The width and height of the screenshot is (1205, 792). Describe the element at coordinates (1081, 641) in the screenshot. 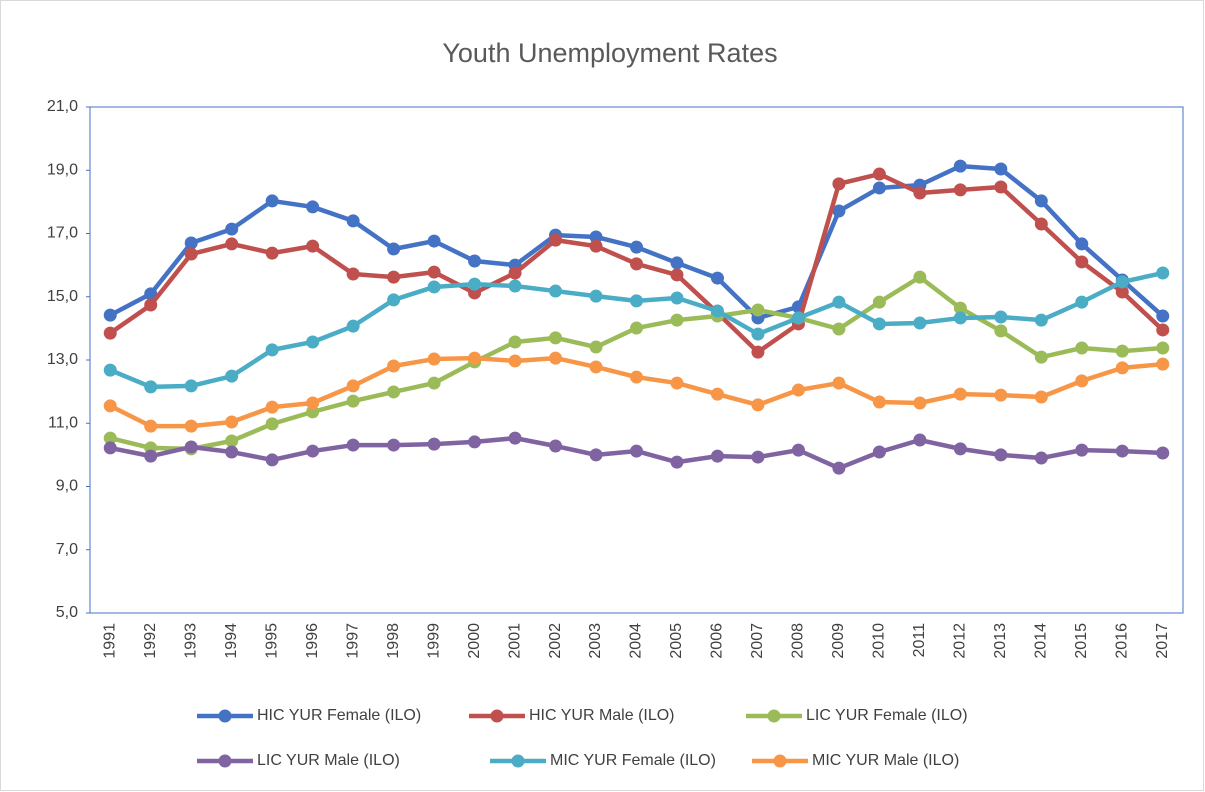

I see `x-tick-label: 2015` at that location.